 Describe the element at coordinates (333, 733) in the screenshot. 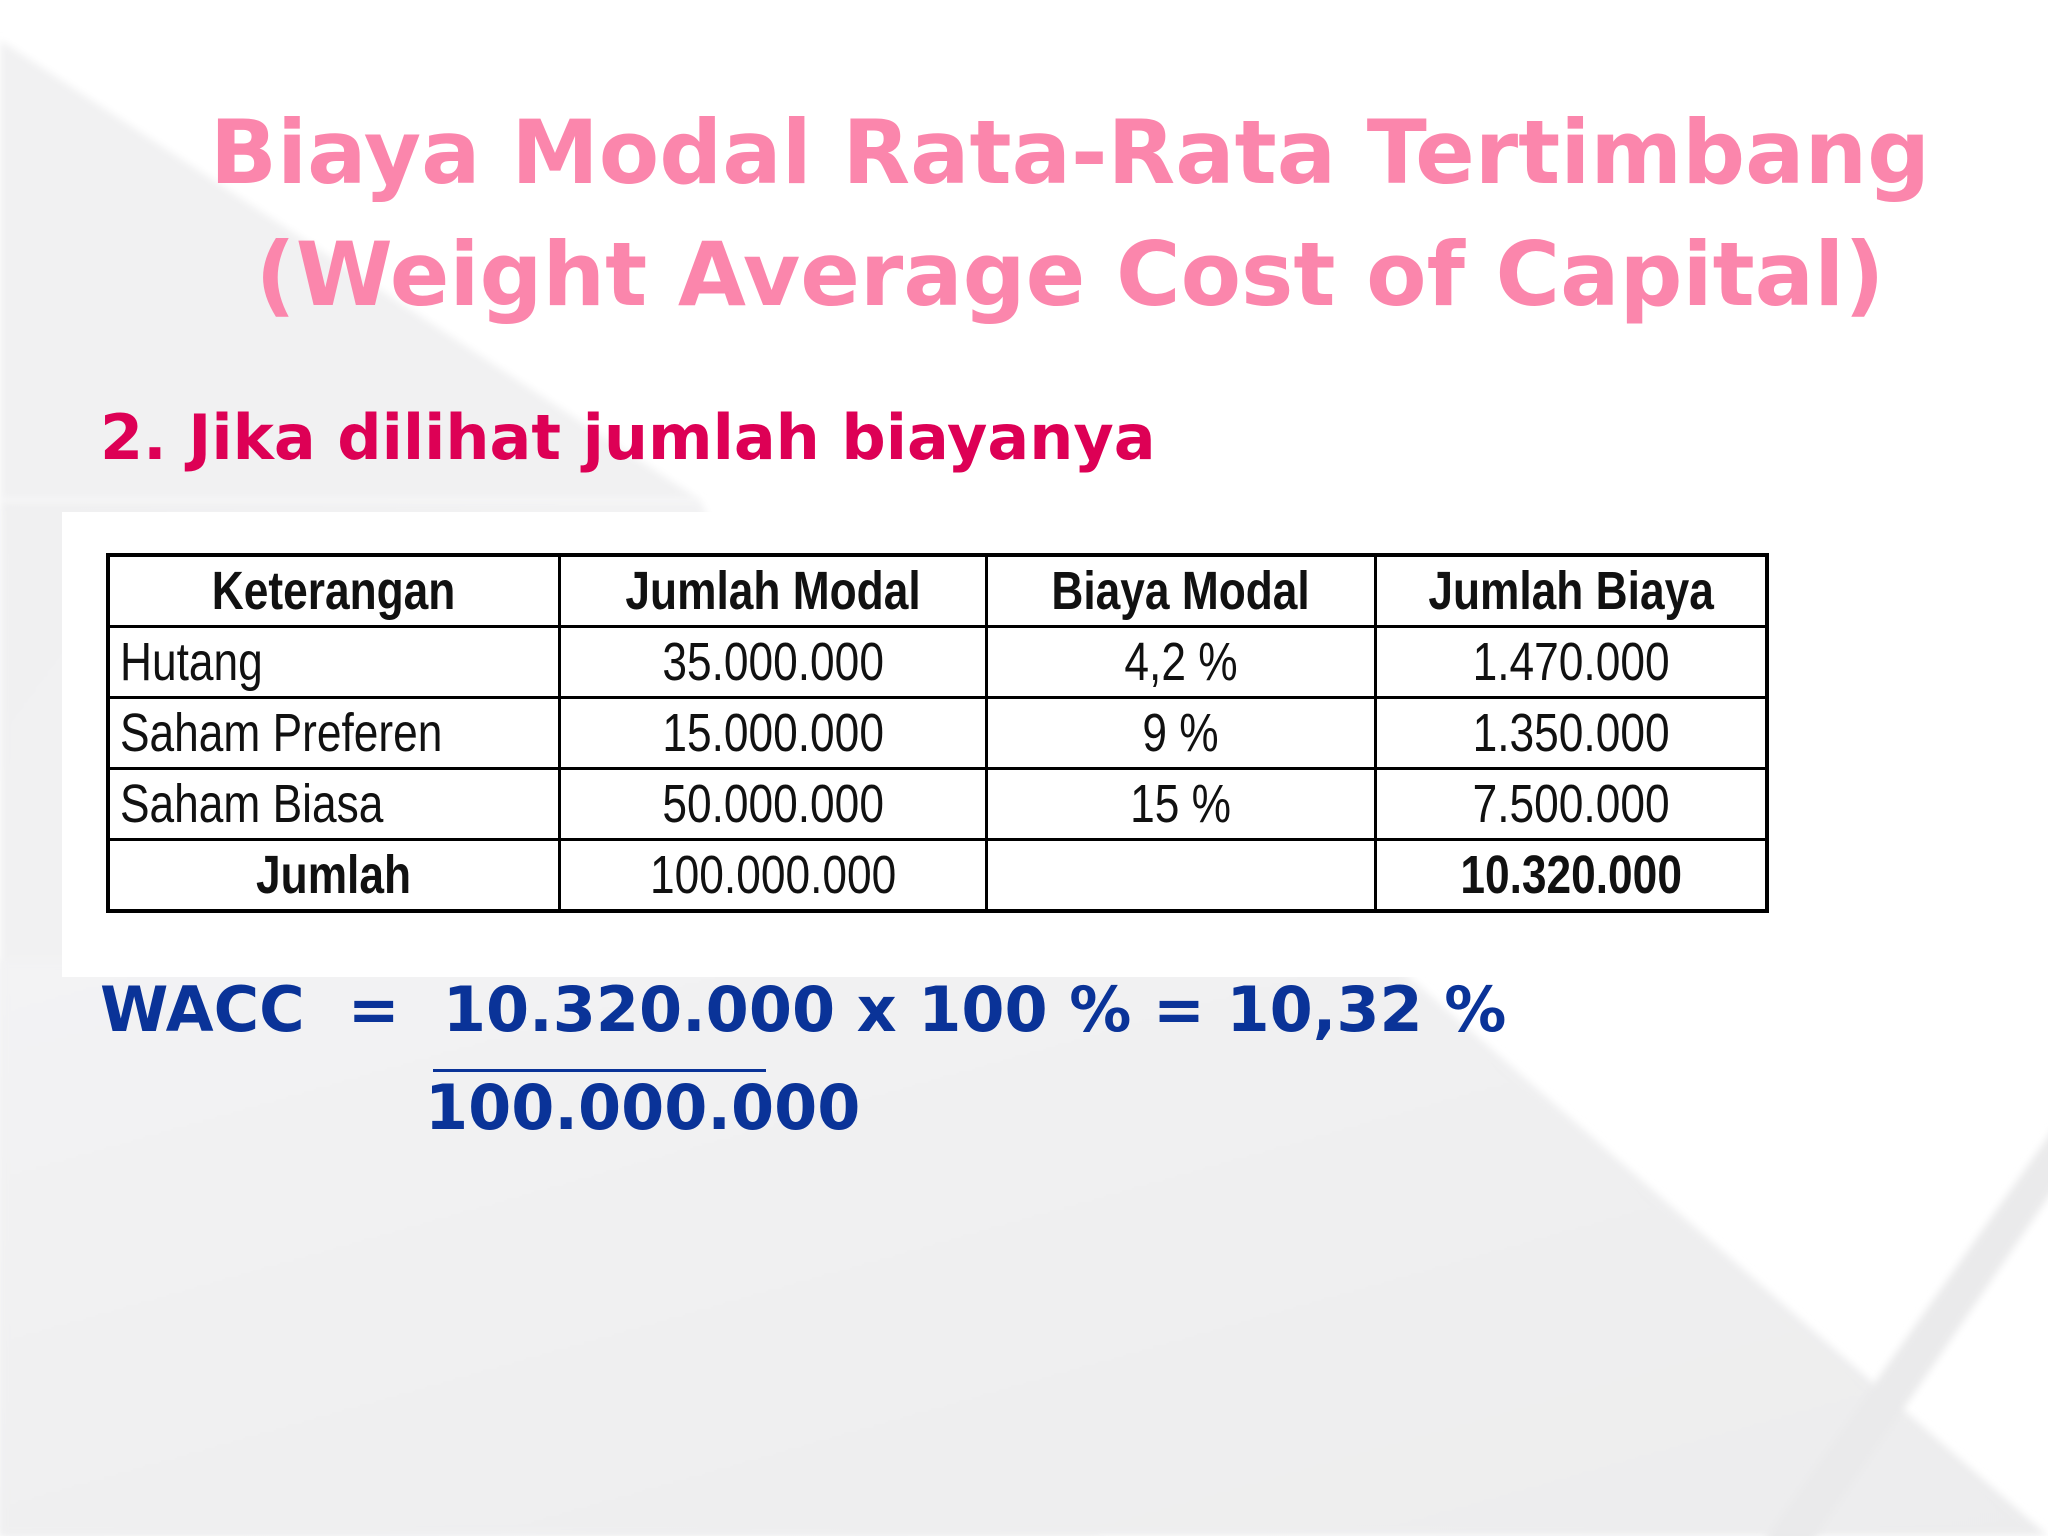

I see `cell-keterangan: Saham Preferen` at that location.